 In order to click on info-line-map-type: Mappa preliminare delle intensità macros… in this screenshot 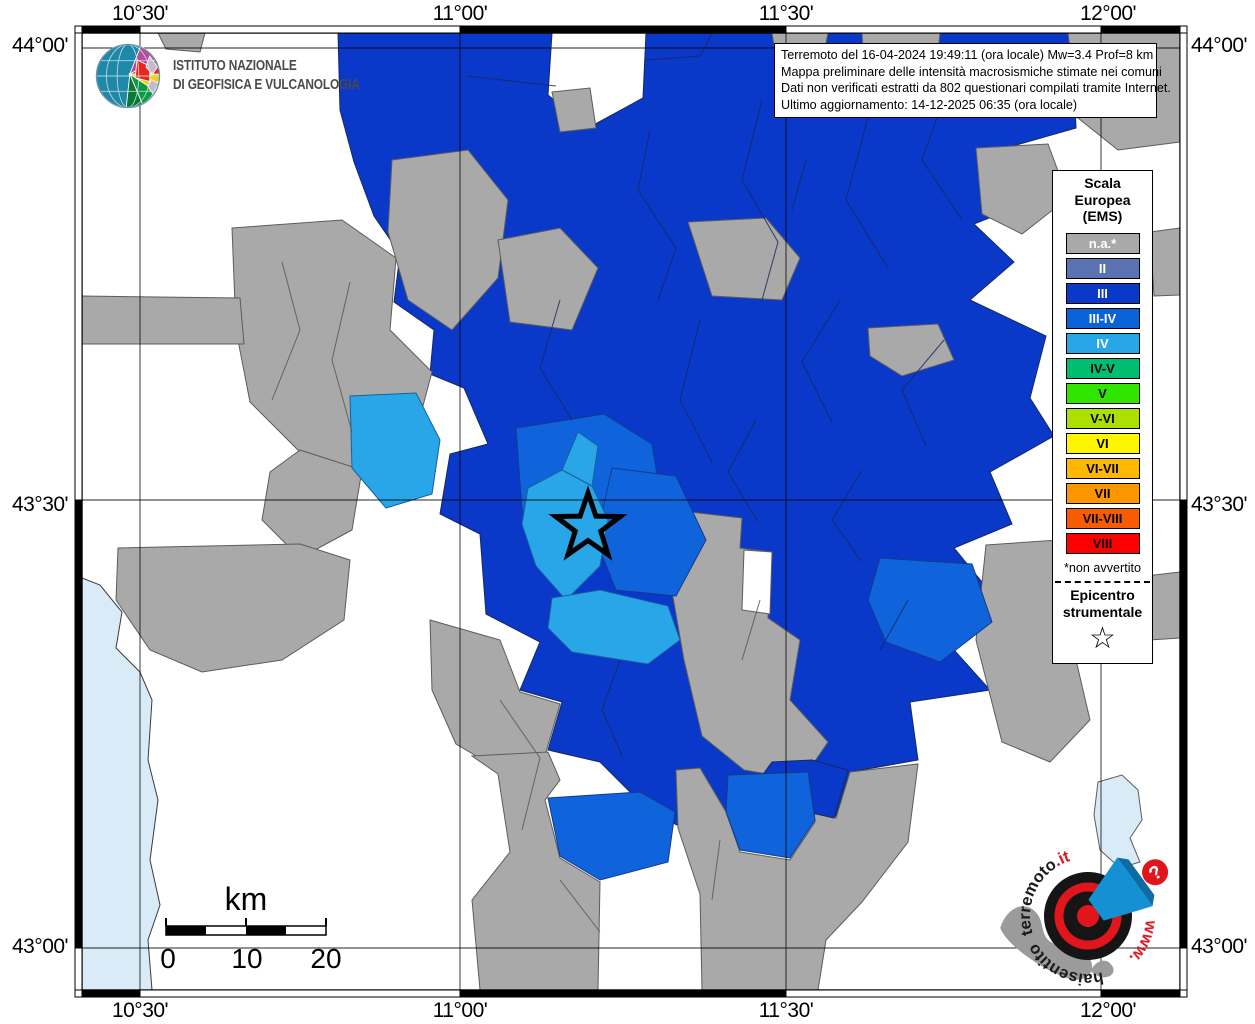, I will do `click(971, 71)`.